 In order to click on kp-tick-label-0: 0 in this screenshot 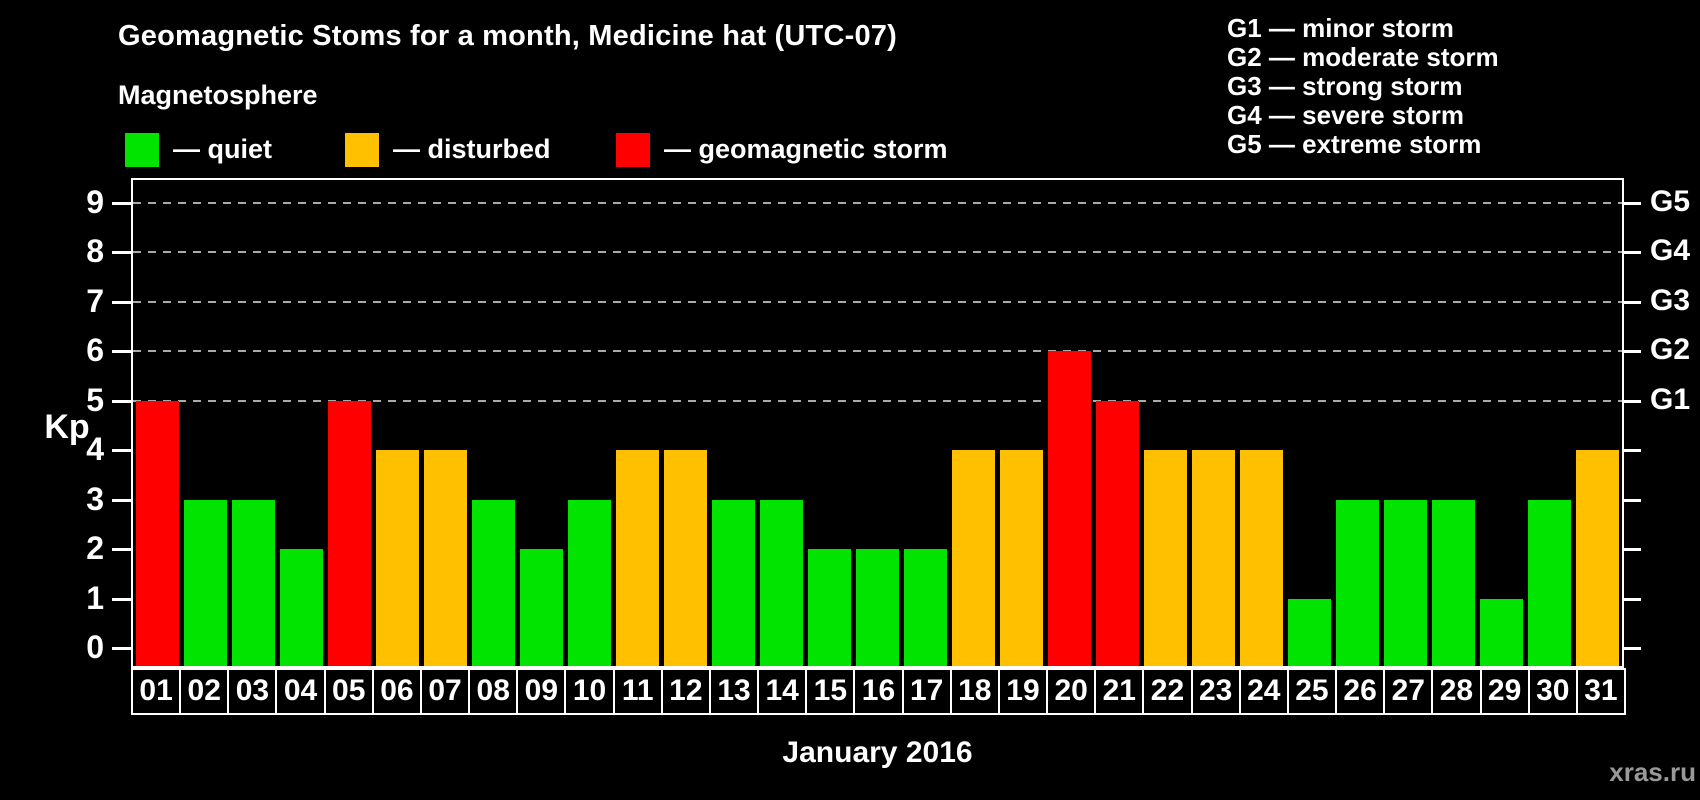, I will do `click(95, 647)`.